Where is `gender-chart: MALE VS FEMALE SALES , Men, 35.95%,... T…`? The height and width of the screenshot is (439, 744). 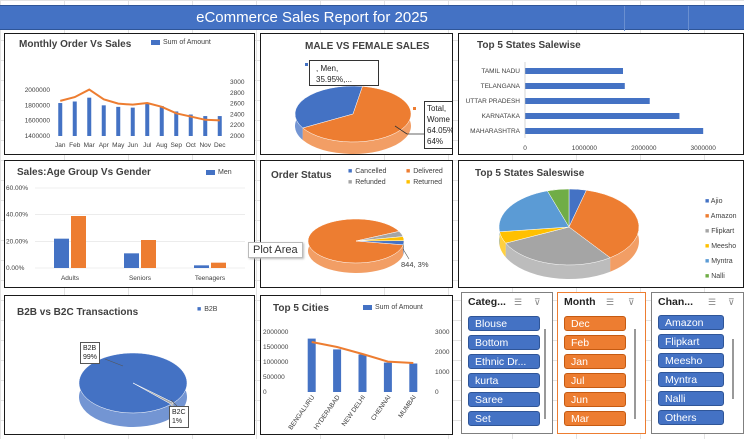 gender-chart: MALE VS FEMALE SALES , Men, 35.95%,... T… is located at coordinates (356, 94).